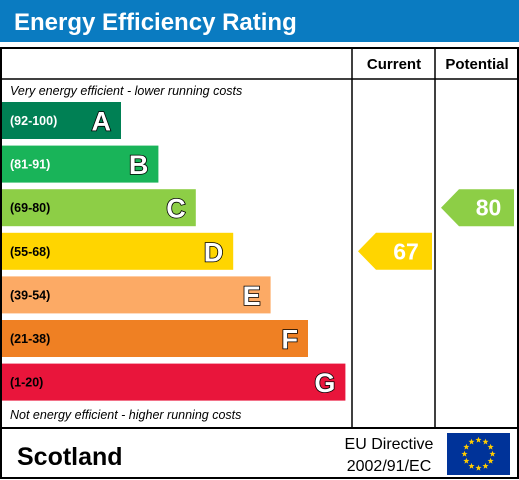 Image resolution: width=519 pixels, height=480 pixels. I want to click on eu-flag-icon, so click(478, 454).